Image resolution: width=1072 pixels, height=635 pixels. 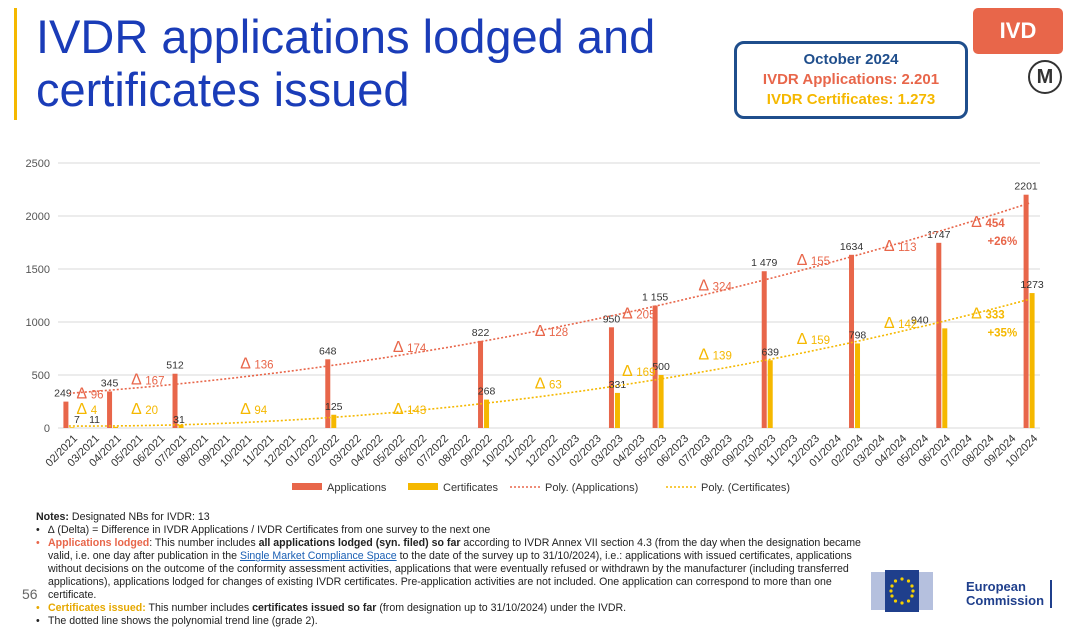 I want to click on ivd-badge: IVD, so click(x=1018, y=31).